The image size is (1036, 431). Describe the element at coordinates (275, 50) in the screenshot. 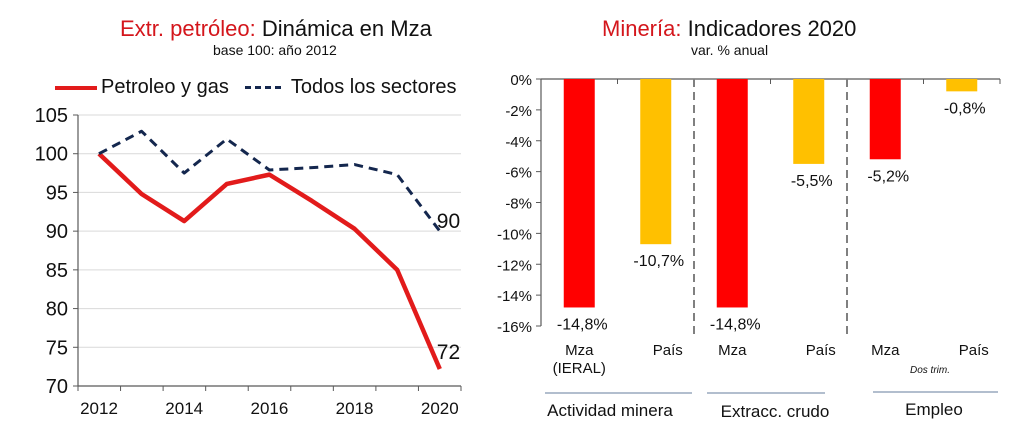

I see `left-chart-subtitle: base 100: año 2012` at that location.